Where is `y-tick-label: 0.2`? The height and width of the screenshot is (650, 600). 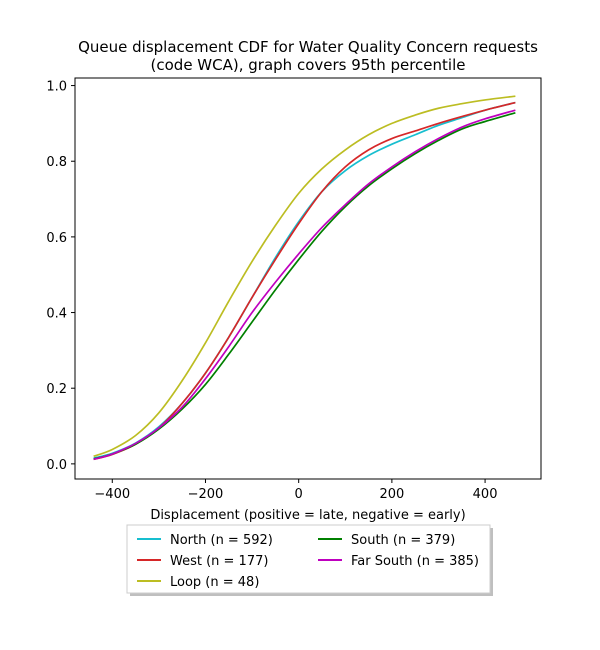
y-tick-label: 0.2 is located at coordinates (56, 389).